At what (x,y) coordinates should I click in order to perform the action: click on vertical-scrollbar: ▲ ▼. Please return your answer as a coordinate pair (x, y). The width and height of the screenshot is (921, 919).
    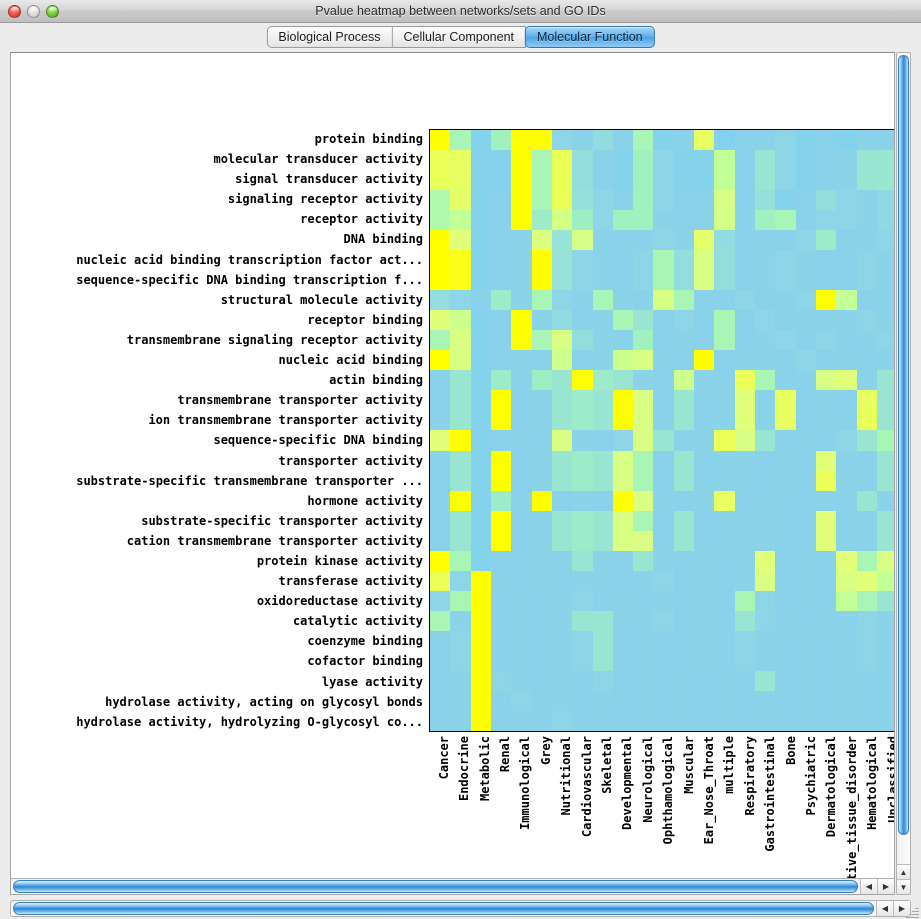
    Looking at the image, I should click on (903, 473).